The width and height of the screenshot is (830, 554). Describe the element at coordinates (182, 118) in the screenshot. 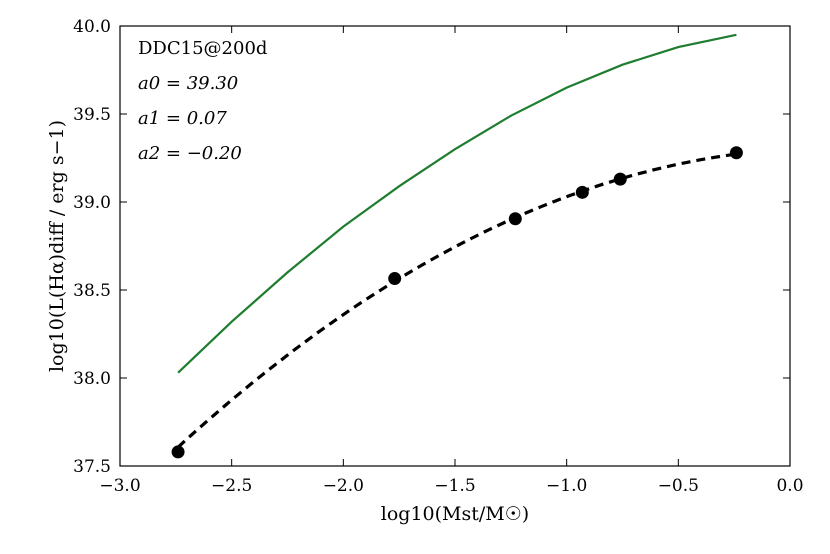

I see `annotation-a1: a1 = 0.07` at that location.